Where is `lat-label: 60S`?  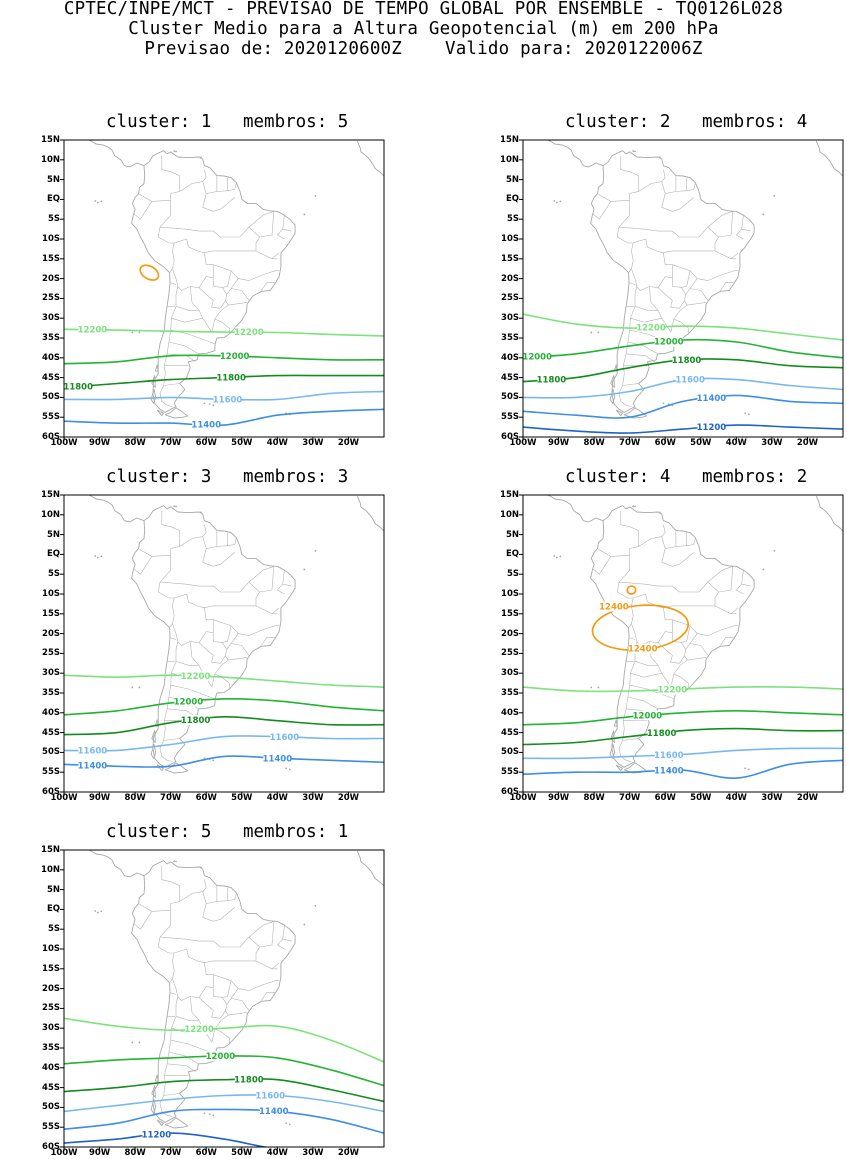
lat-label: 60S is located at coordinates (51, 437).